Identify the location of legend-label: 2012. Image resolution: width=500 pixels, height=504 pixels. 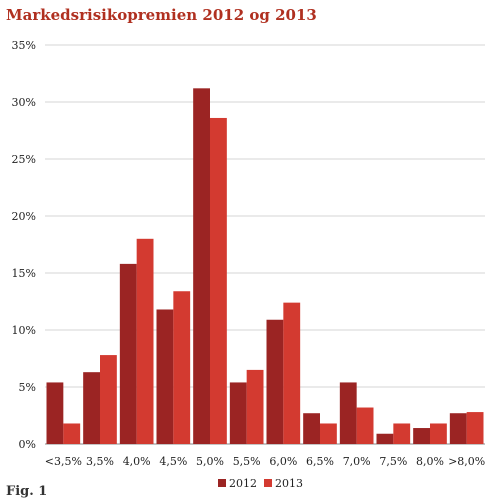
(243, 483).